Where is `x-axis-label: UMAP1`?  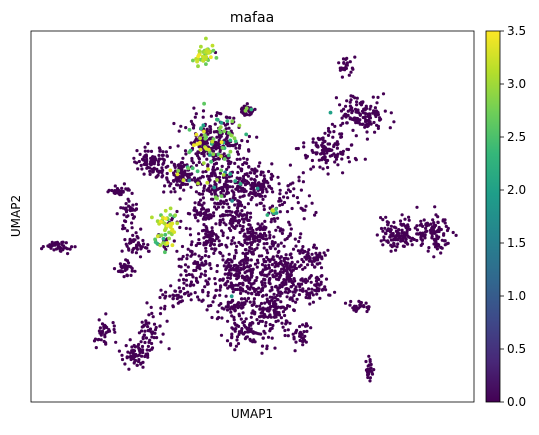
x-axis-label: UMAP1 is located at coordinates (252, 414).